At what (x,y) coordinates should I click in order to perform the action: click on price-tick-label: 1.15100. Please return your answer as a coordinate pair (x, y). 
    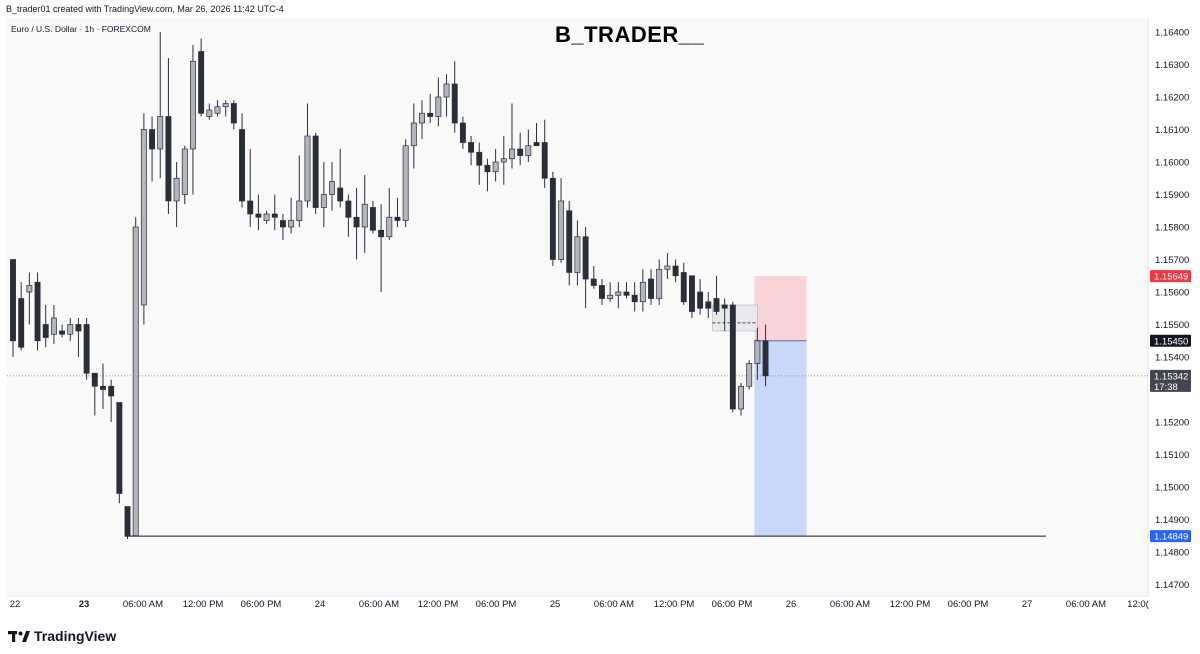
    Looking at the image, I should click on (1172, 455).